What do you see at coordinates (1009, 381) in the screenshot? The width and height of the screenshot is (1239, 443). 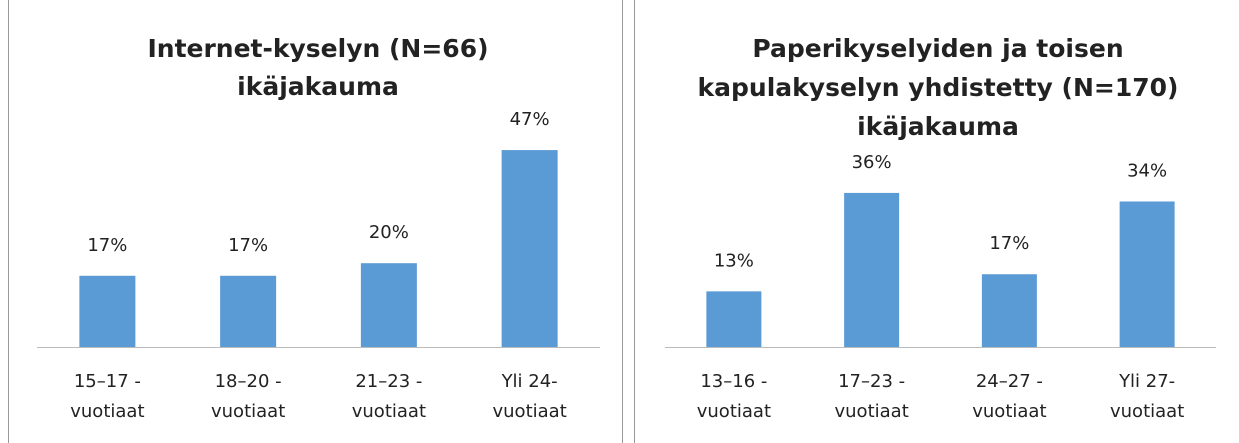 I see `x-tick-label: 24–27 -` at bounding box center [1009, 381].